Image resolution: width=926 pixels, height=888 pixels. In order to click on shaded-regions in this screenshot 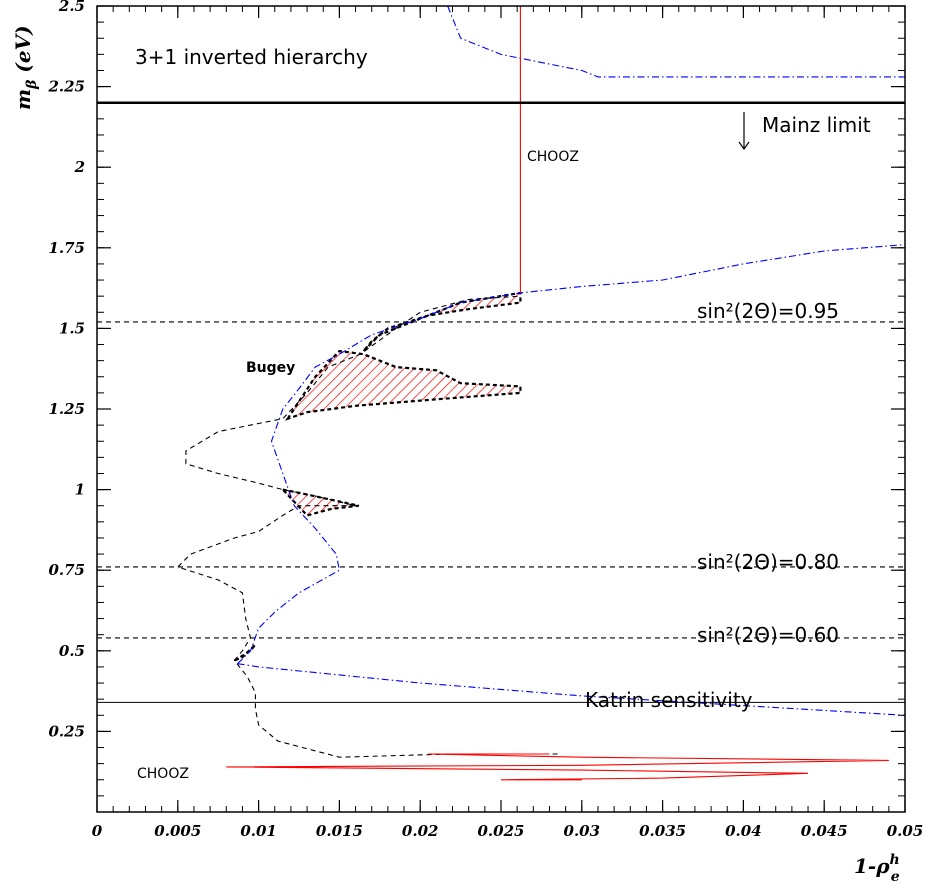, I will do `click(377, 476)`.